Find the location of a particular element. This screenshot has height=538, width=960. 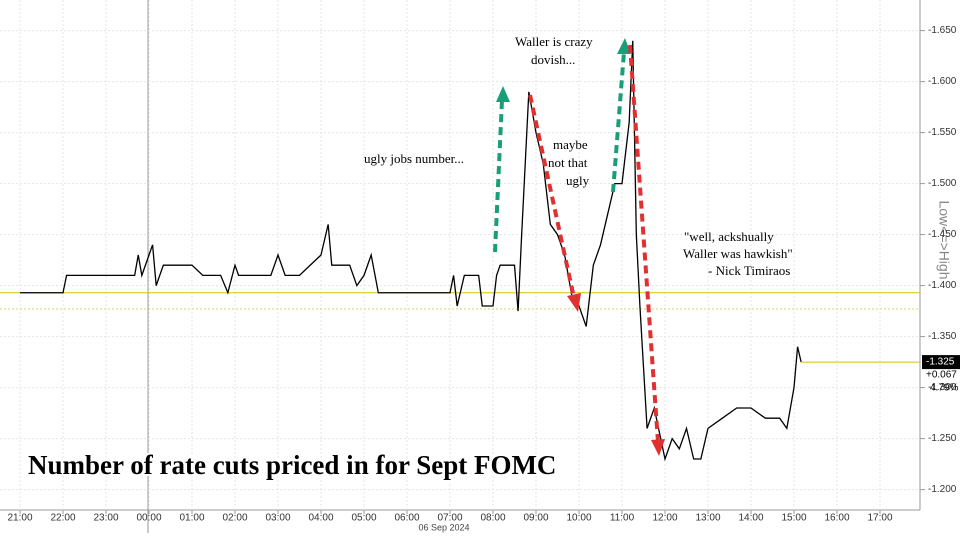

last-box is located at coordinates (941, 362).